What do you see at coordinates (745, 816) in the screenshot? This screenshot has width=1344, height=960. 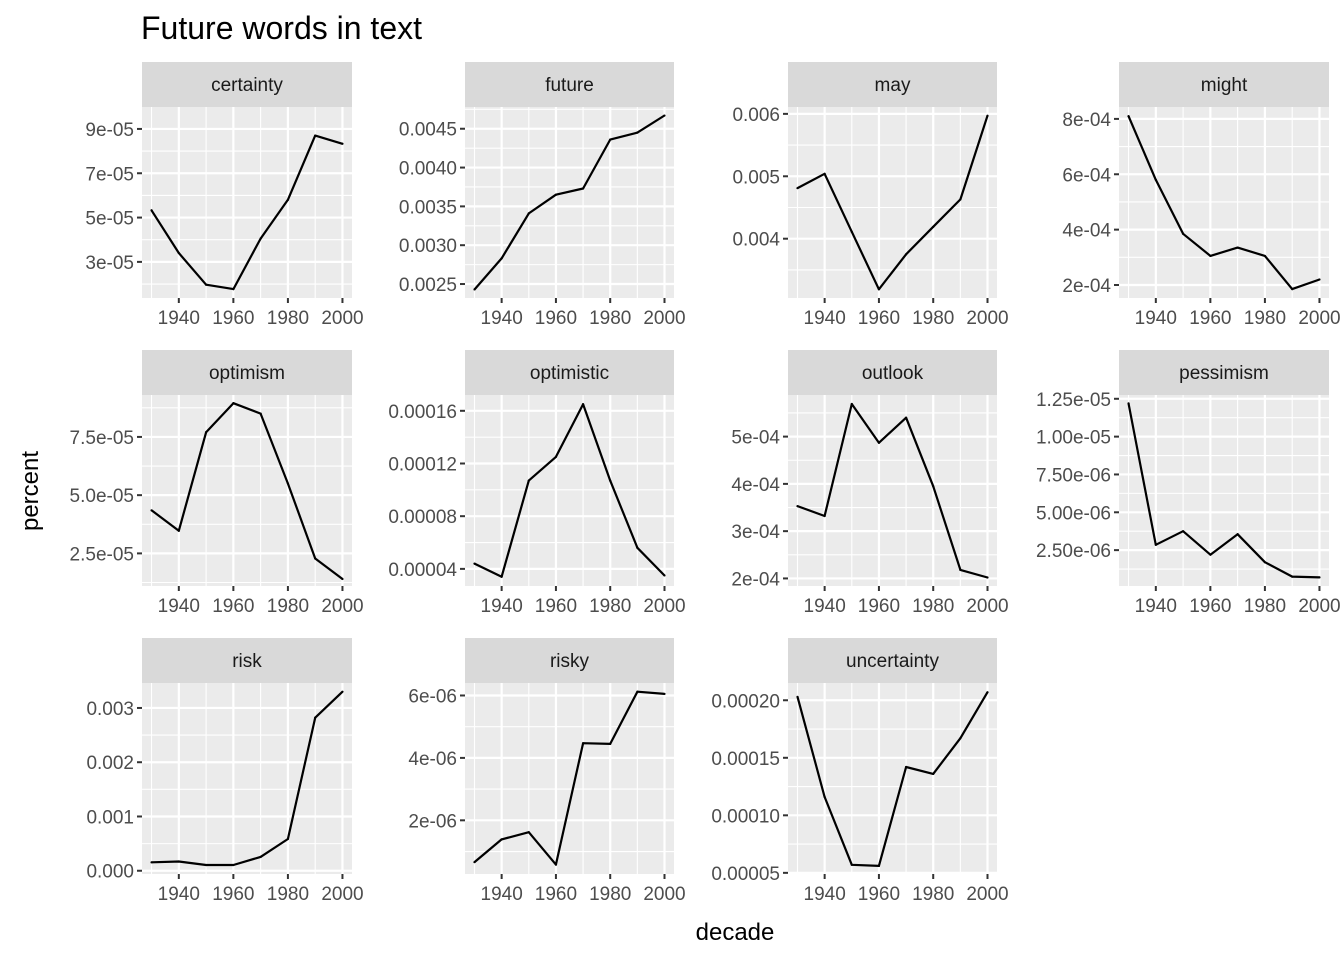 I see `y-tick-label: 0.00010` at bounding box center [745, 816].